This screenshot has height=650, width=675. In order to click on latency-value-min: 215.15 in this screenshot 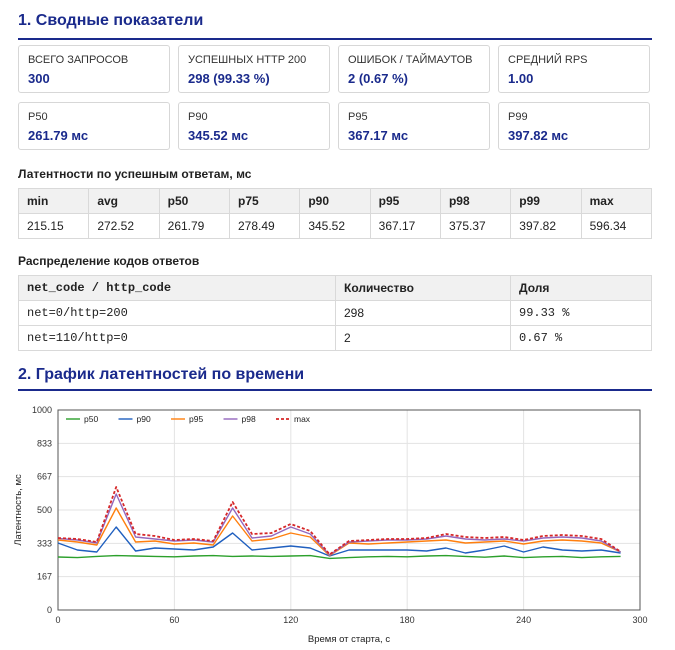, I will do `click(53, 226)`.